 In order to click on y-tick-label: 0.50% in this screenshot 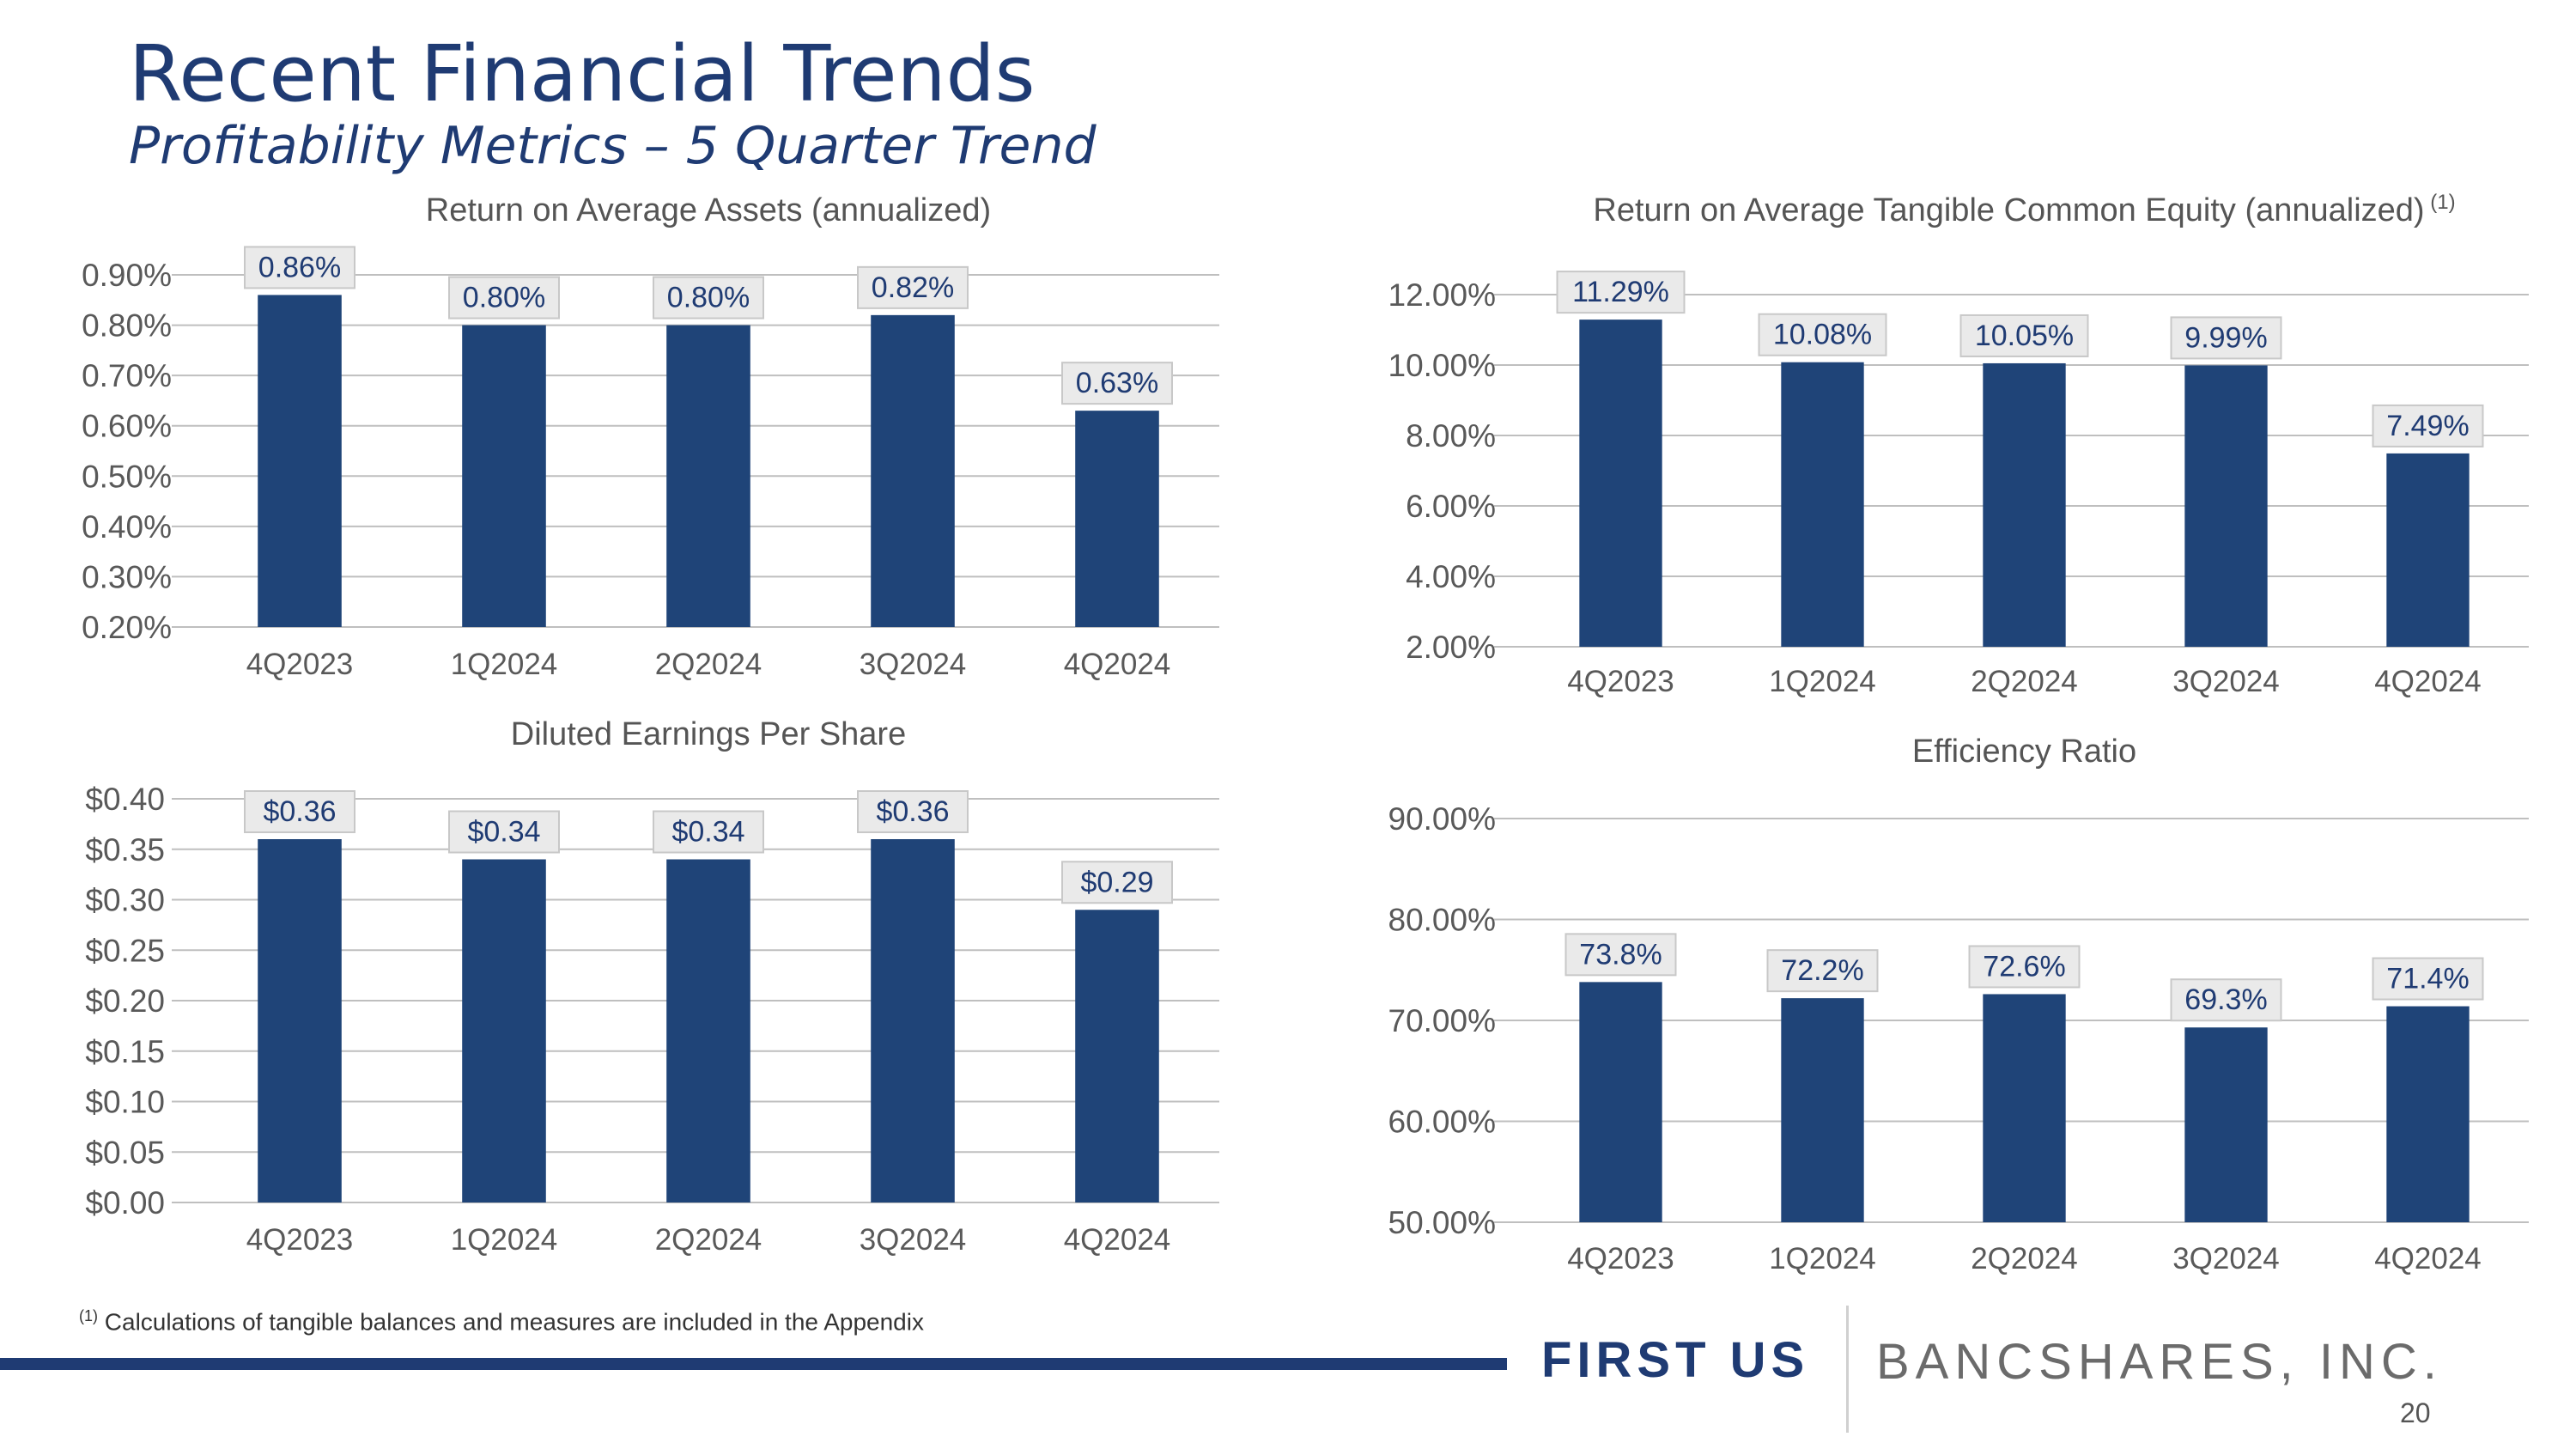, I will do `click(127, 476)`.